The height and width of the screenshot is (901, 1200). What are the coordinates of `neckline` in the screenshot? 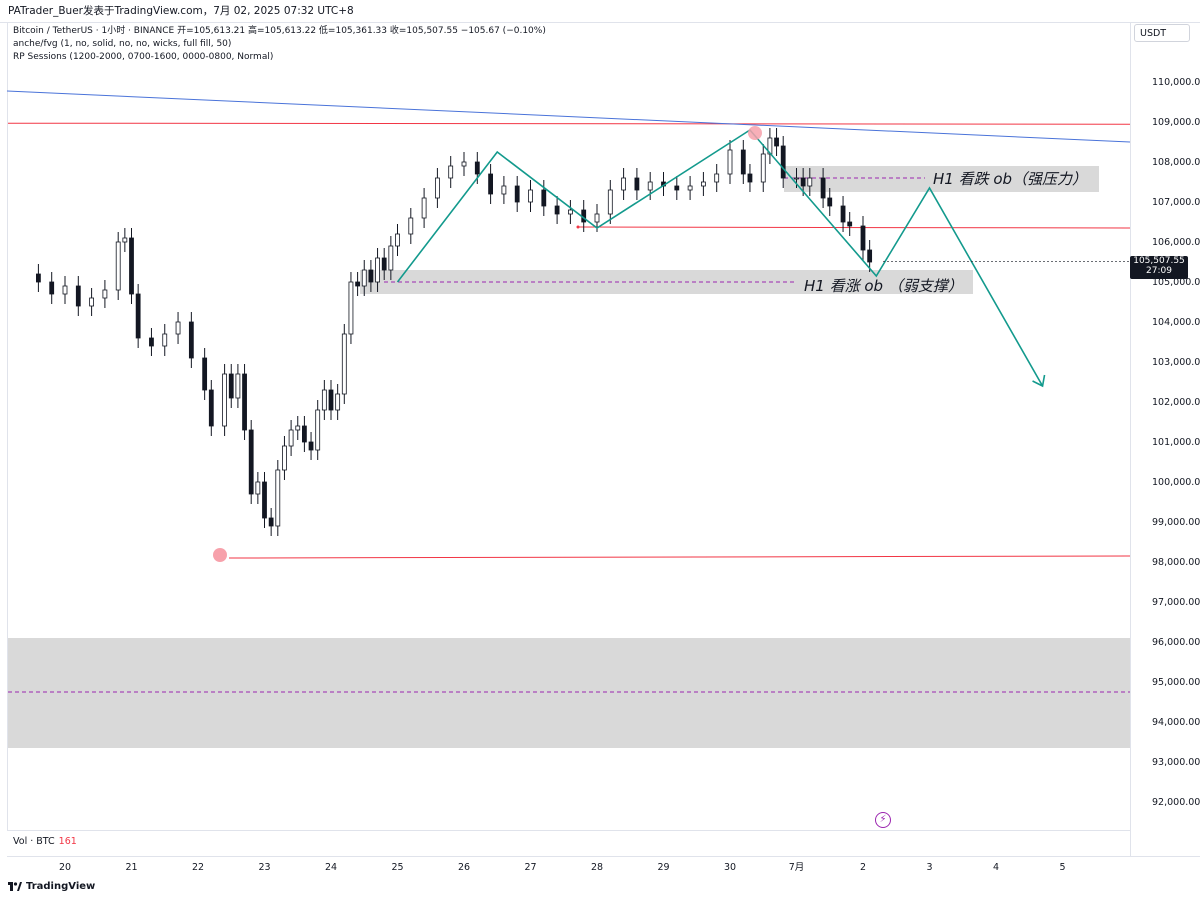 It's located at (854, 227).